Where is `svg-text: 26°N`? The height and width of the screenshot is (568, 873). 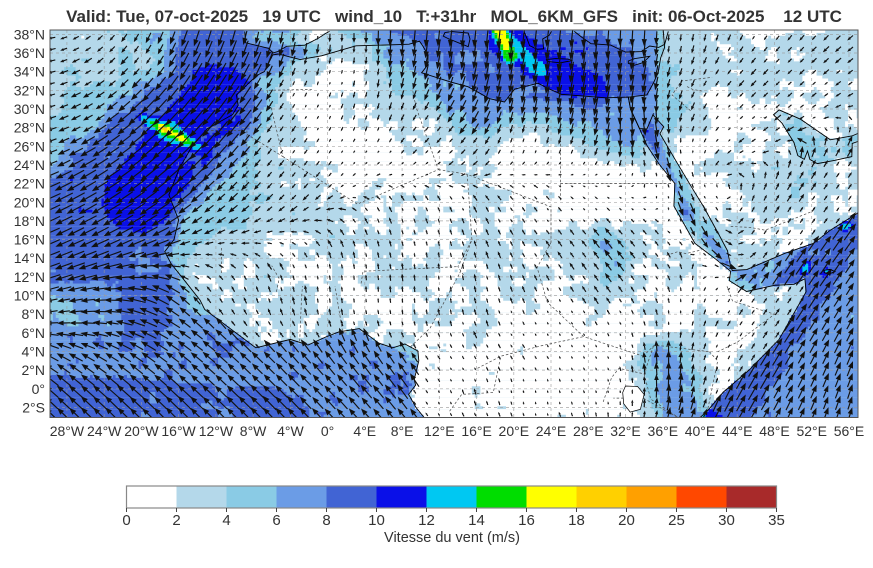
svg-text: 26°N is located at coordinates (29, 146).